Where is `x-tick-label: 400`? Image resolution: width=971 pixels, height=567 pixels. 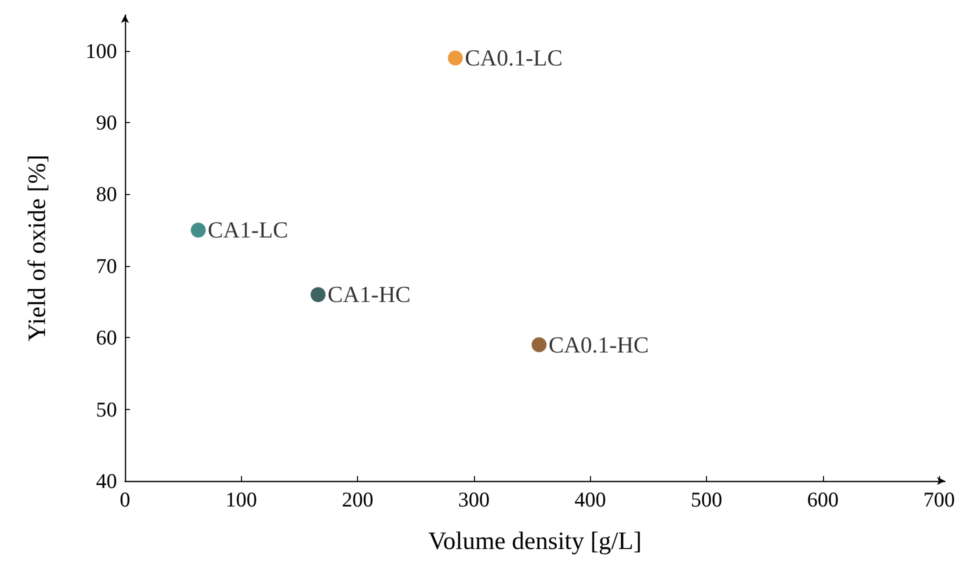
x-tick-label: 400 is located at coordinates (590, 500).